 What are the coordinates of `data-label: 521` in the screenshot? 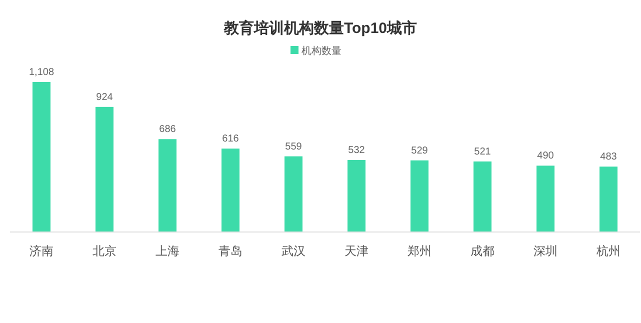 It's located at (483, 152).